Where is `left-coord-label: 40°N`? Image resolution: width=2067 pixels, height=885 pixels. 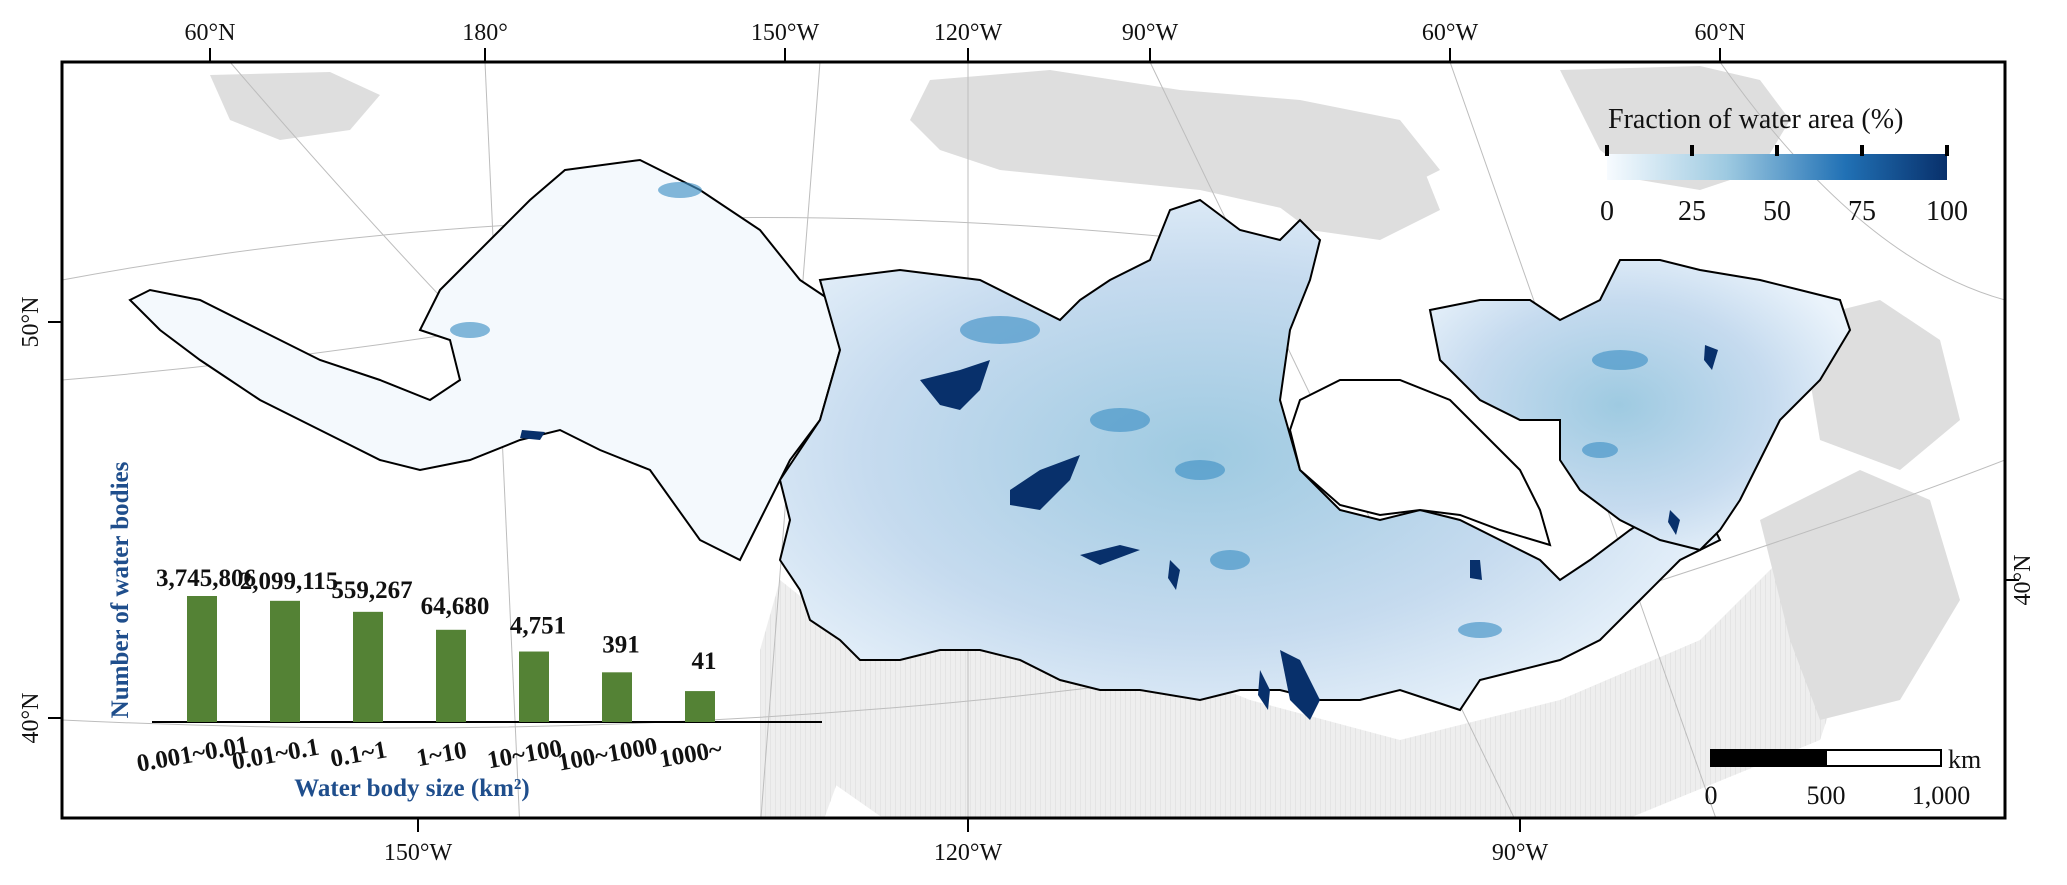 left-coord-label: 40°N is located at coordinates (31, 718).